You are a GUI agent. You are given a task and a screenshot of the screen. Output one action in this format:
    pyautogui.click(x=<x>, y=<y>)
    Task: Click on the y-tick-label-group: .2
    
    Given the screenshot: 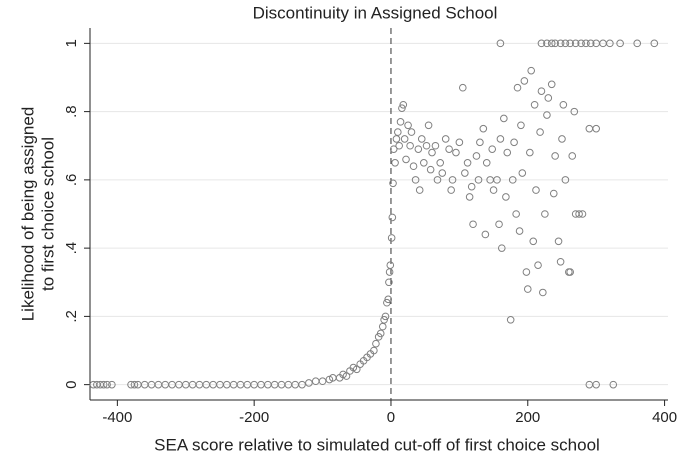 What is the action you would take?
    pyautogui.click(x=71, y=316)
    